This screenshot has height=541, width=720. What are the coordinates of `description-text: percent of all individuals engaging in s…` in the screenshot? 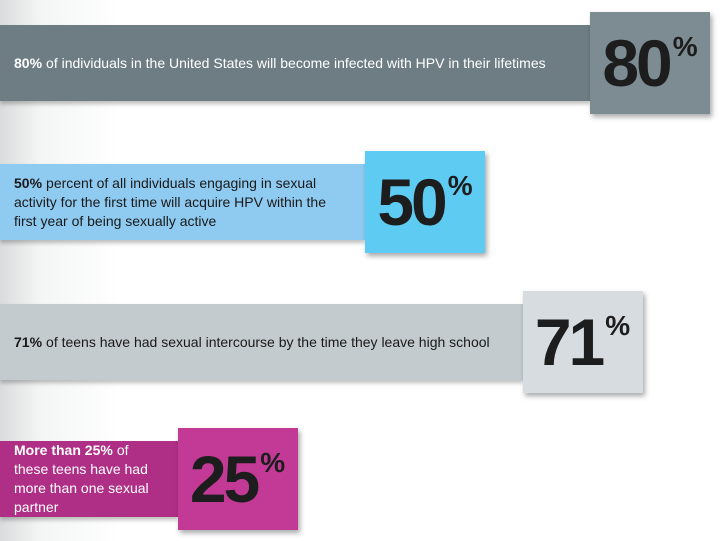 It's located at (170, 201).